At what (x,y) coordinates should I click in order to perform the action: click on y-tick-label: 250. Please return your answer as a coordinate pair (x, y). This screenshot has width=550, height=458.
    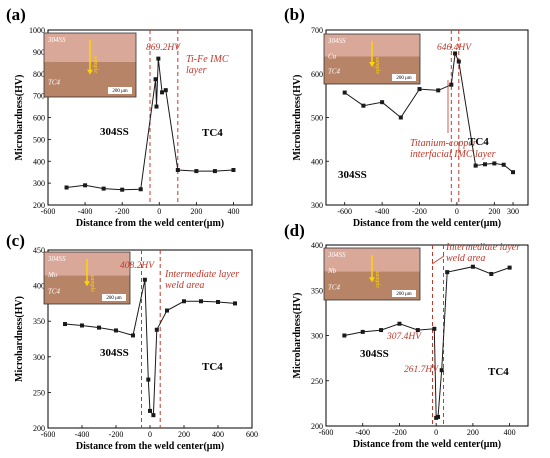
    Looking at the image, I should click on (39, 392).